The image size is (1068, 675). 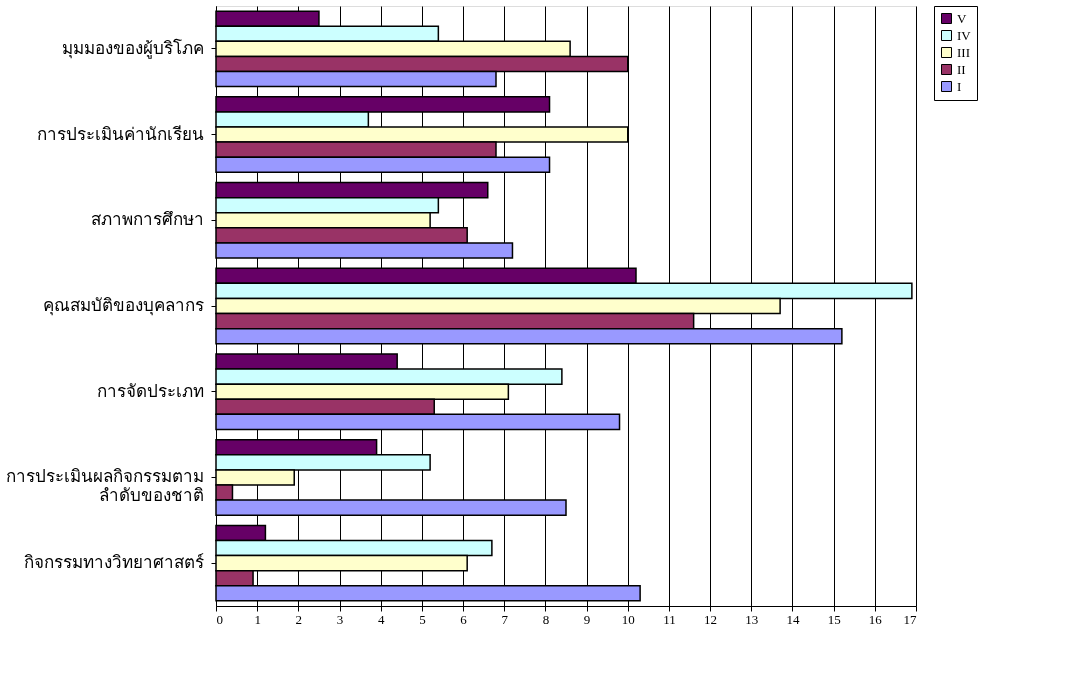 What do you see at coordinates (793, 619) in the screenshot?
I see `x-tick-label: 14` at bounding box center [793, 619].